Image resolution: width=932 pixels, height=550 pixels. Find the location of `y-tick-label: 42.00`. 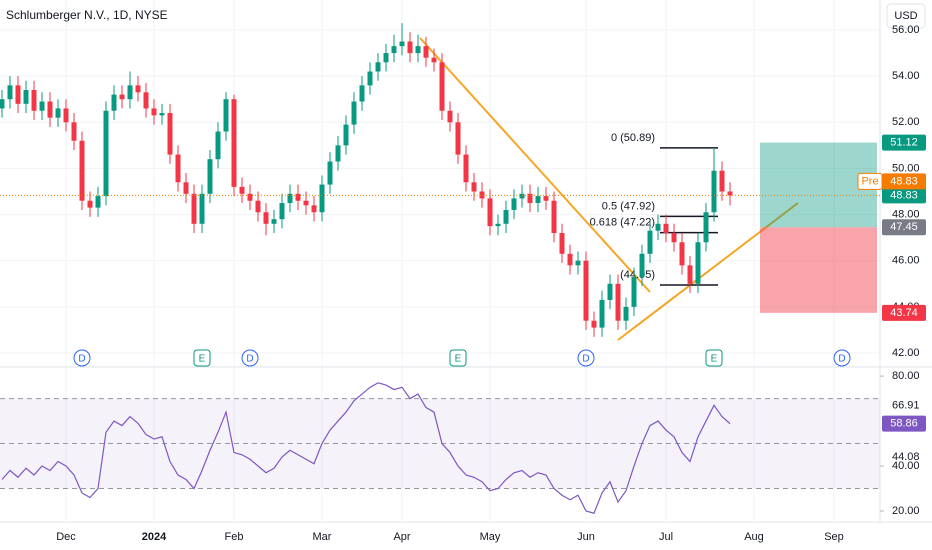

y-tick-label: 42.00 is located at coordinates (906, 353).